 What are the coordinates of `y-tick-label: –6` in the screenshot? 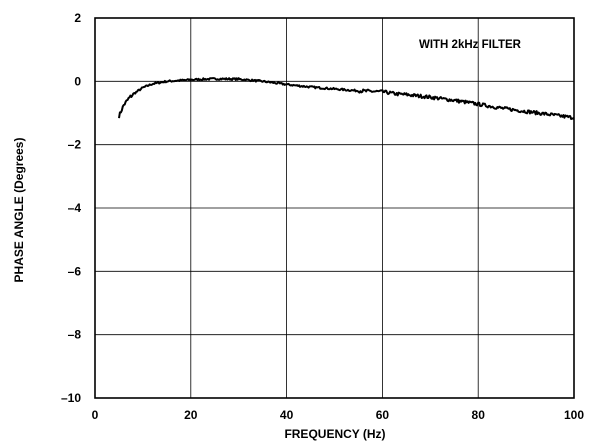 It's located at (75, 271).